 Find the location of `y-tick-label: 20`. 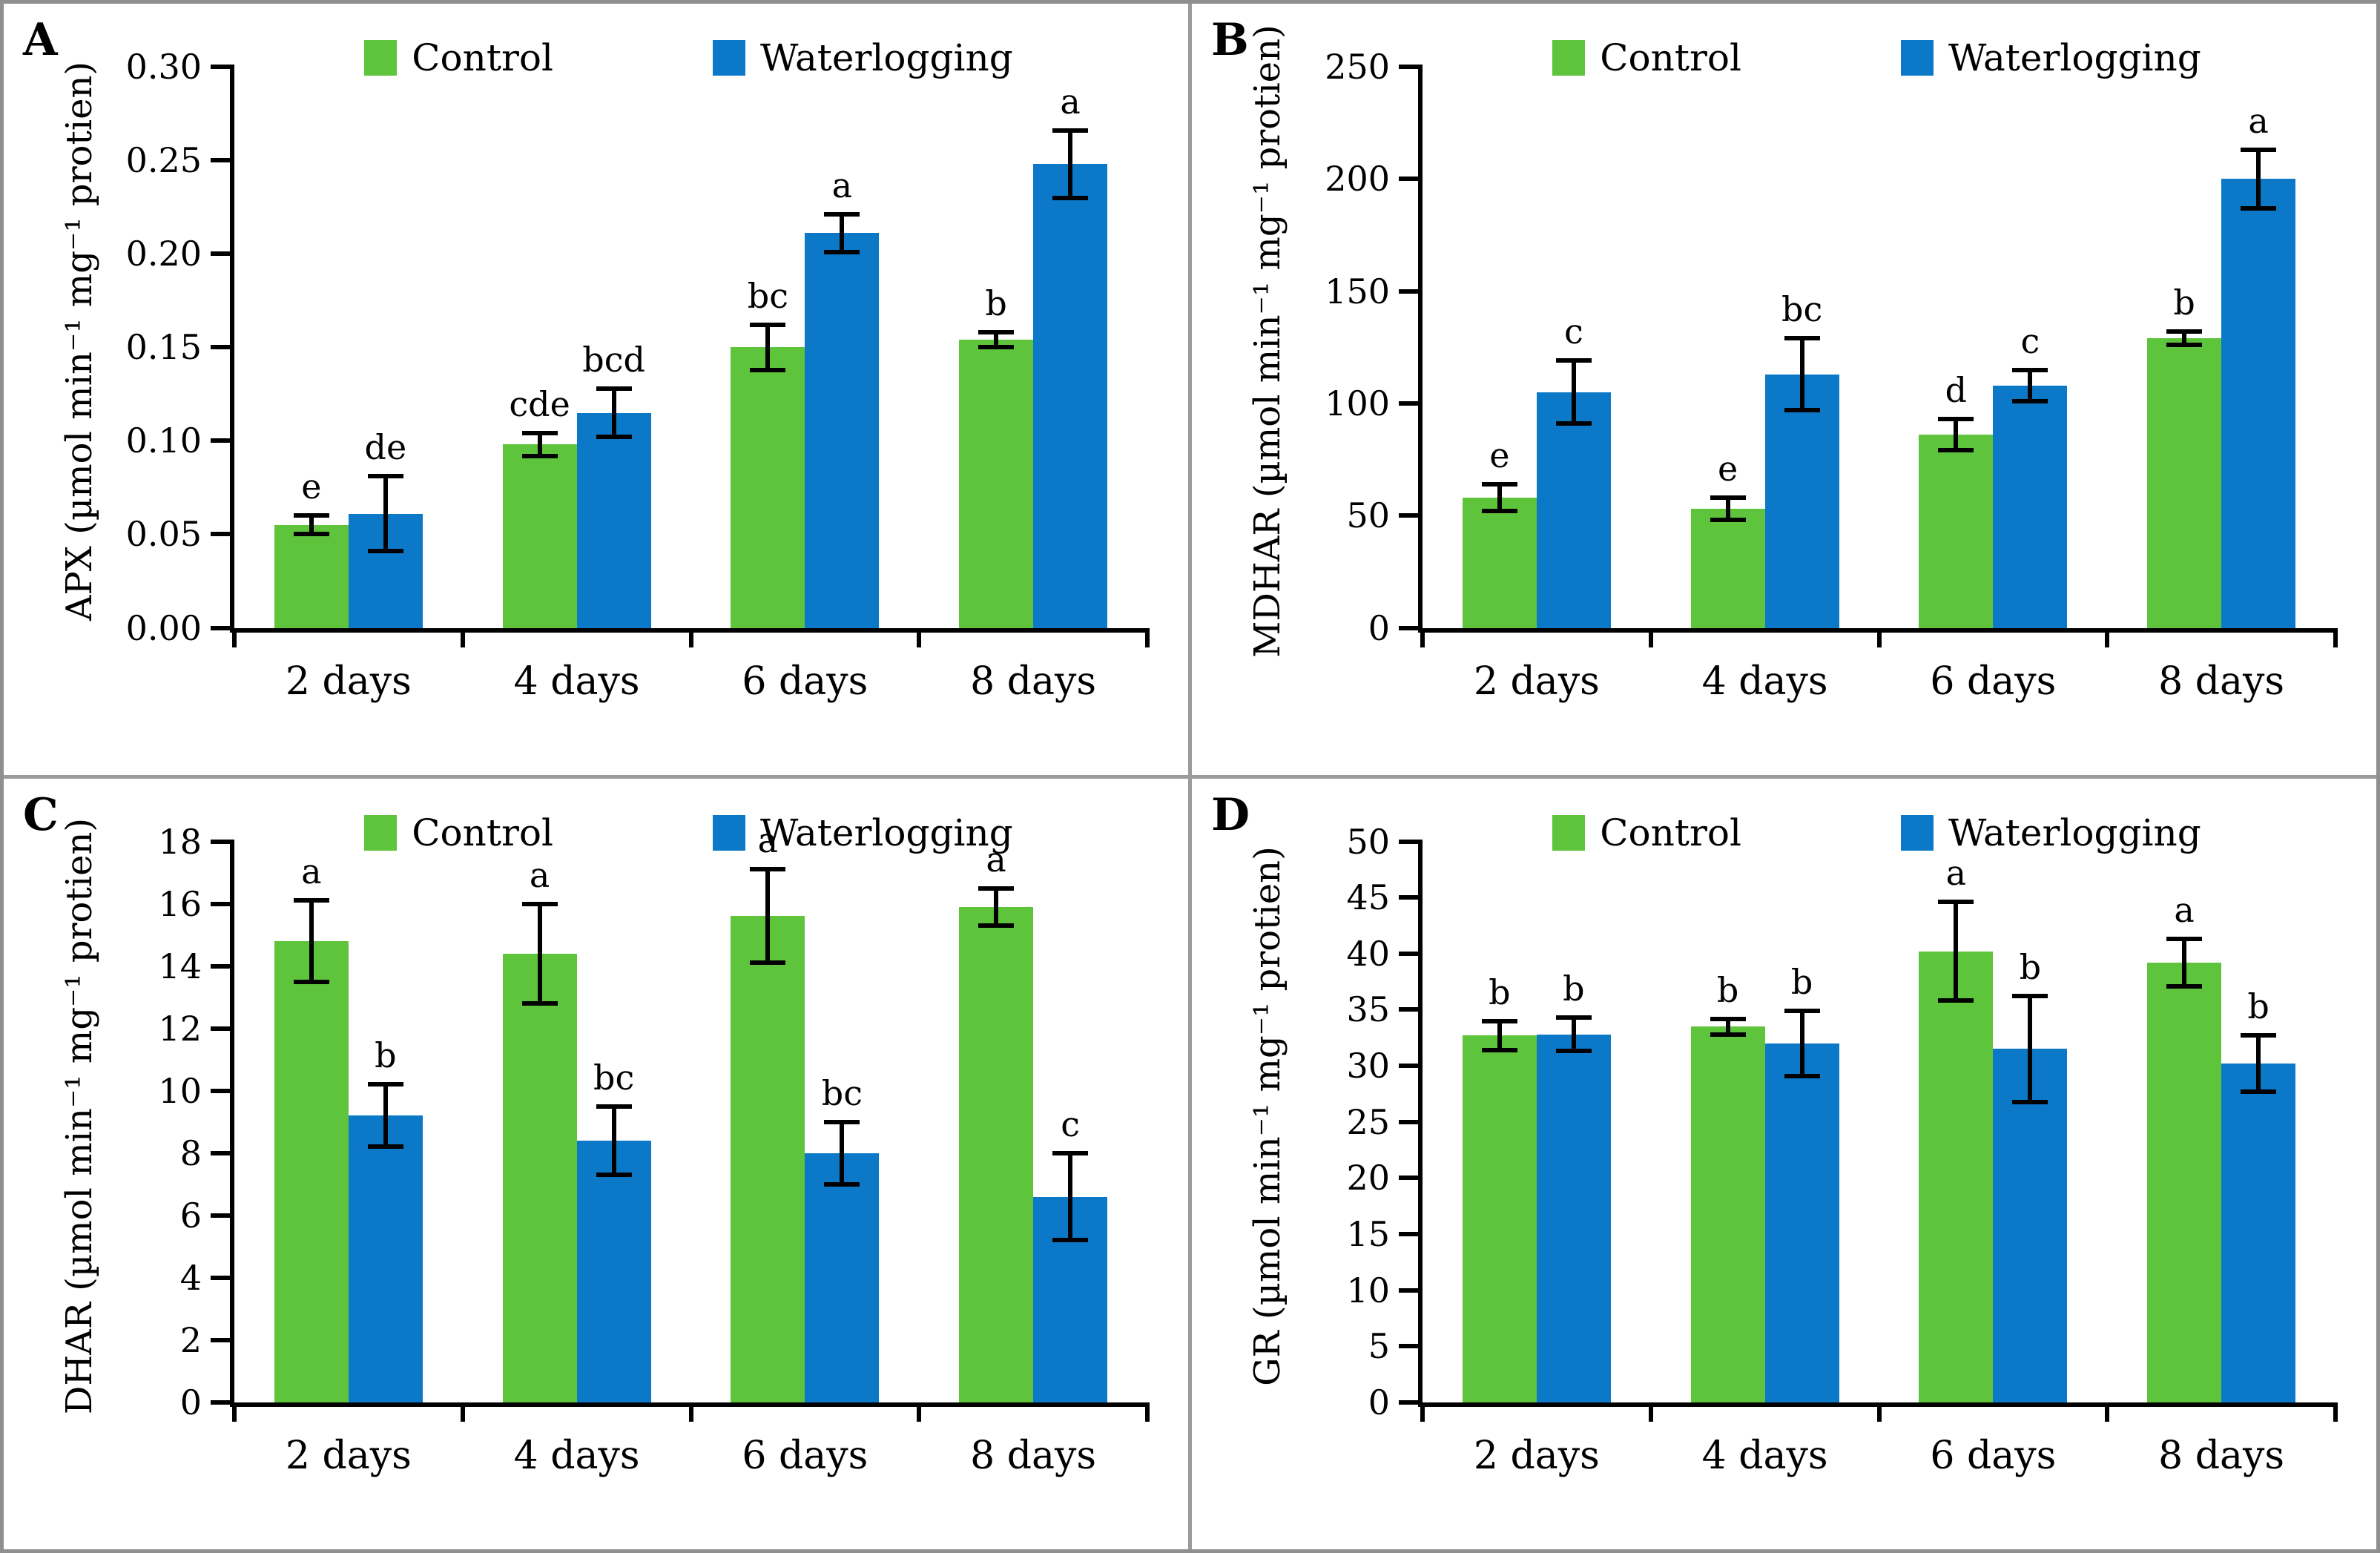

y-tick-label: 20 is located at coordinates (1368, 1178).